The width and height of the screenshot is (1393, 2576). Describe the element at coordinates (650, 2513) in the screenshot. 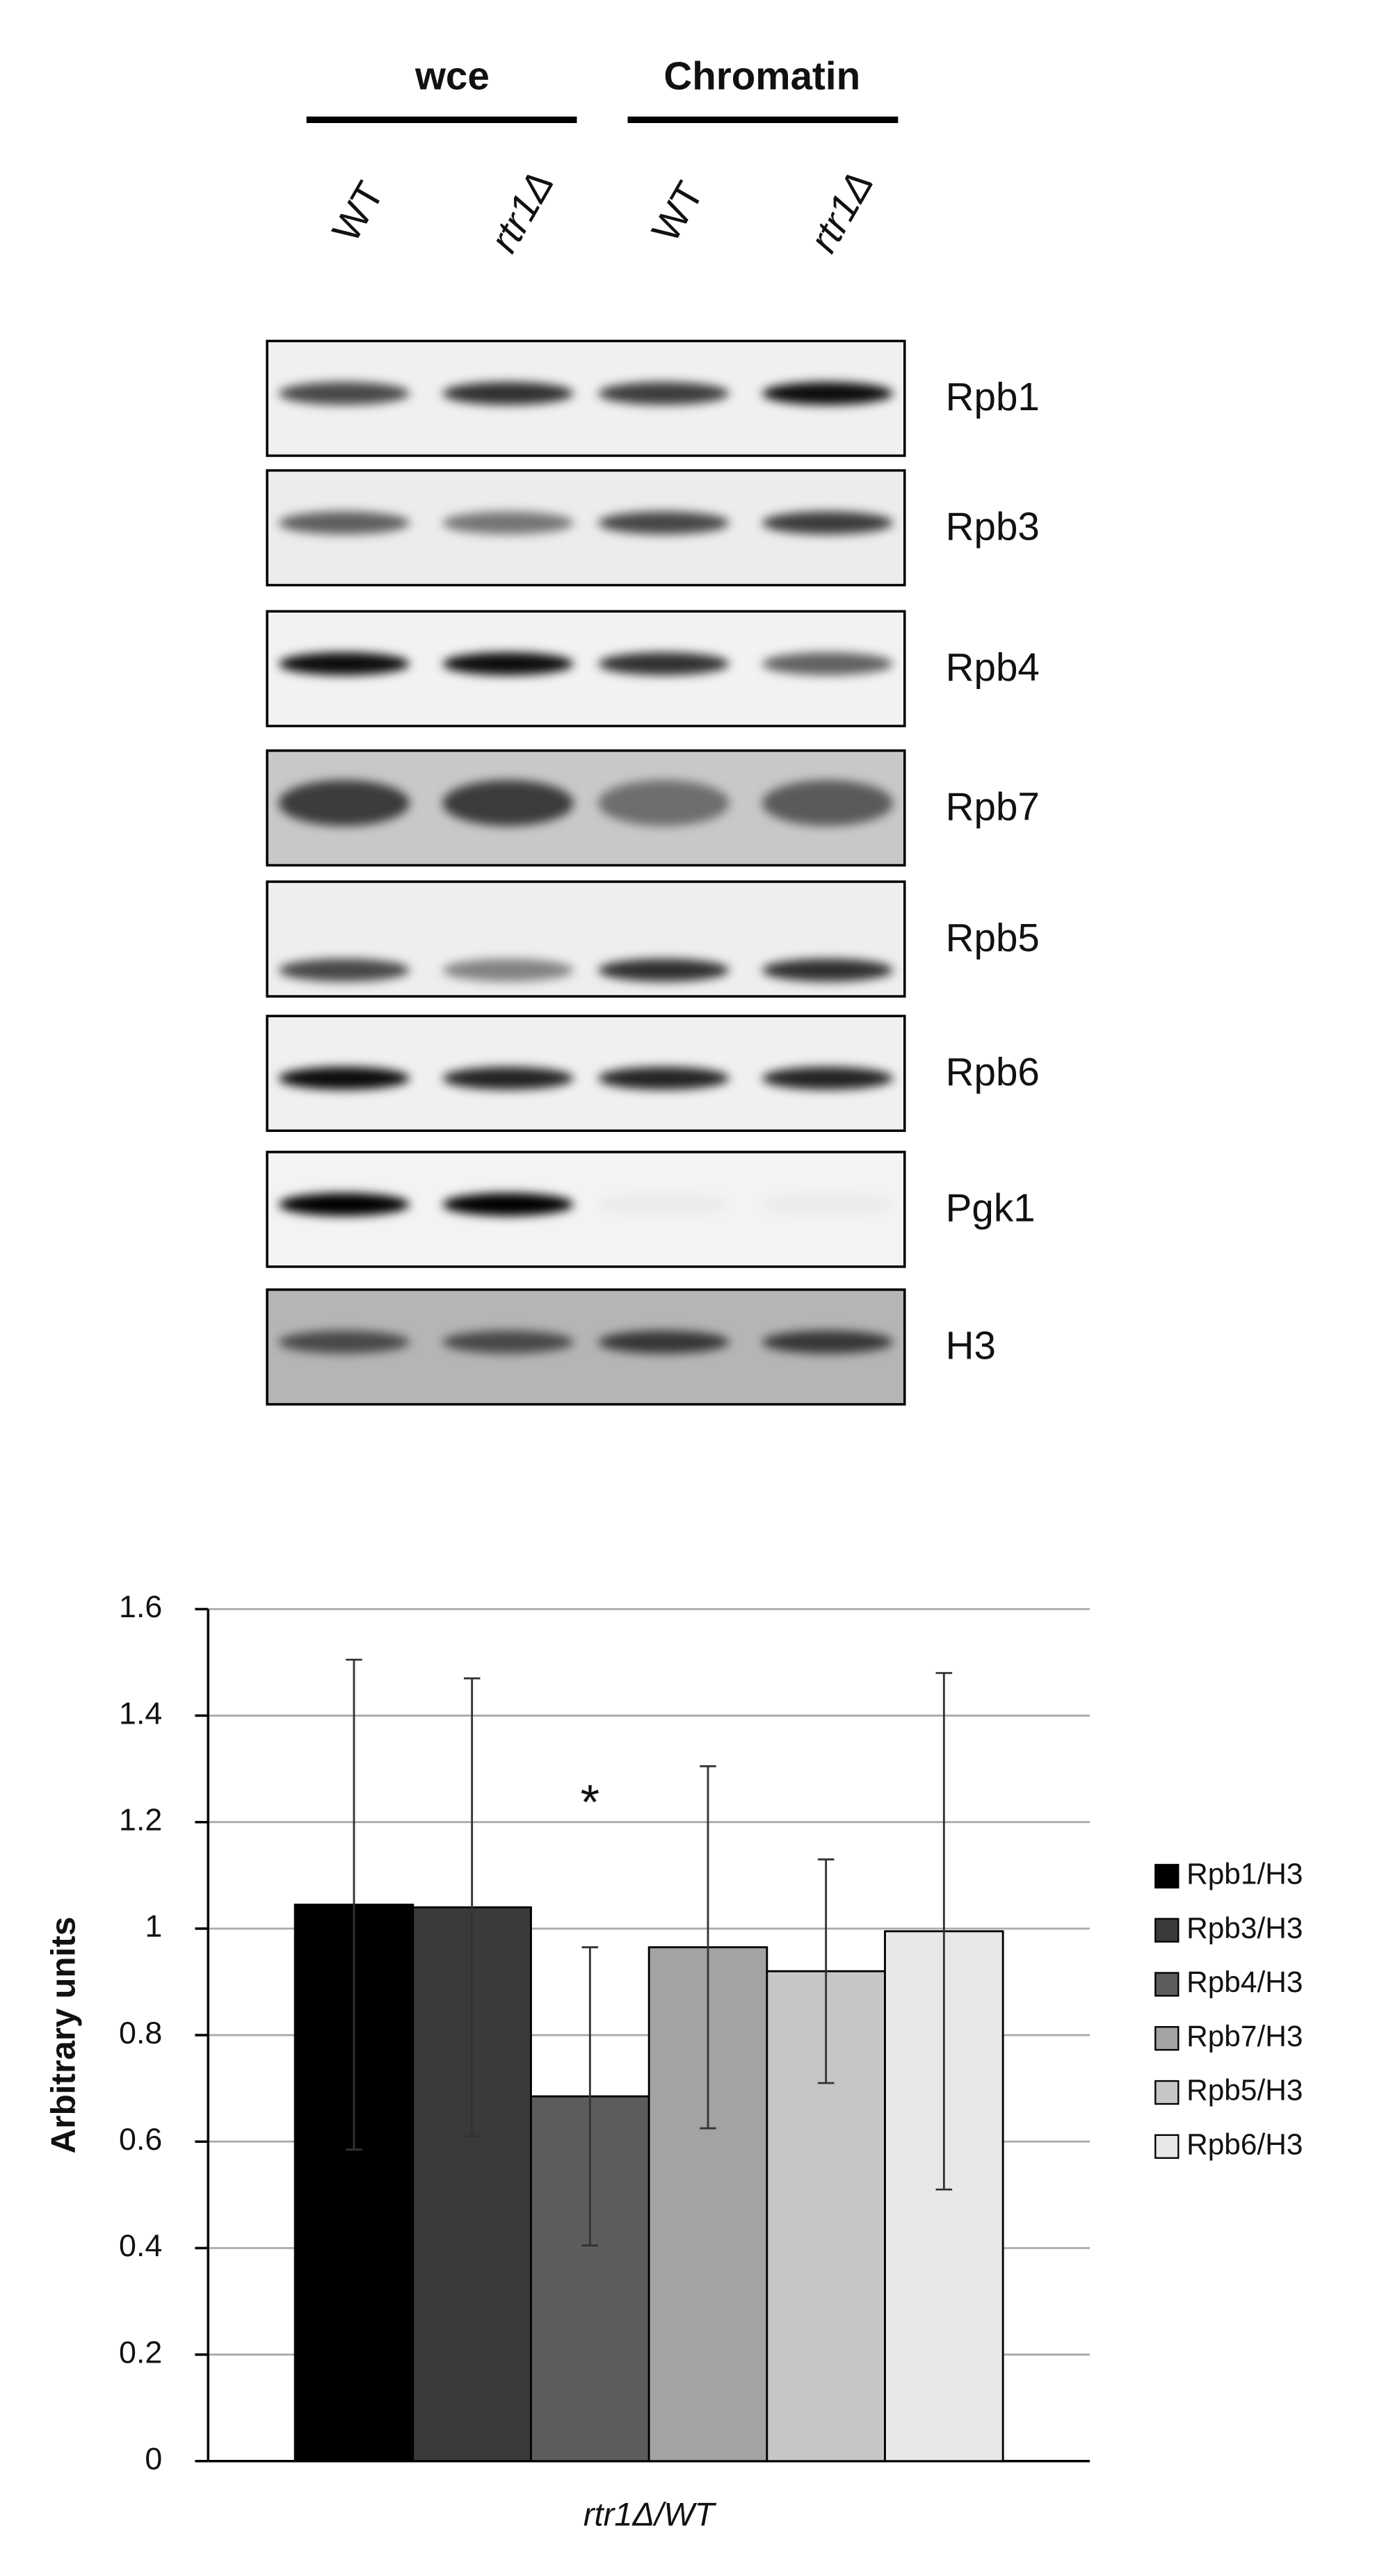

I see `x-tick-label: rtr1Δ/WT` at that location.